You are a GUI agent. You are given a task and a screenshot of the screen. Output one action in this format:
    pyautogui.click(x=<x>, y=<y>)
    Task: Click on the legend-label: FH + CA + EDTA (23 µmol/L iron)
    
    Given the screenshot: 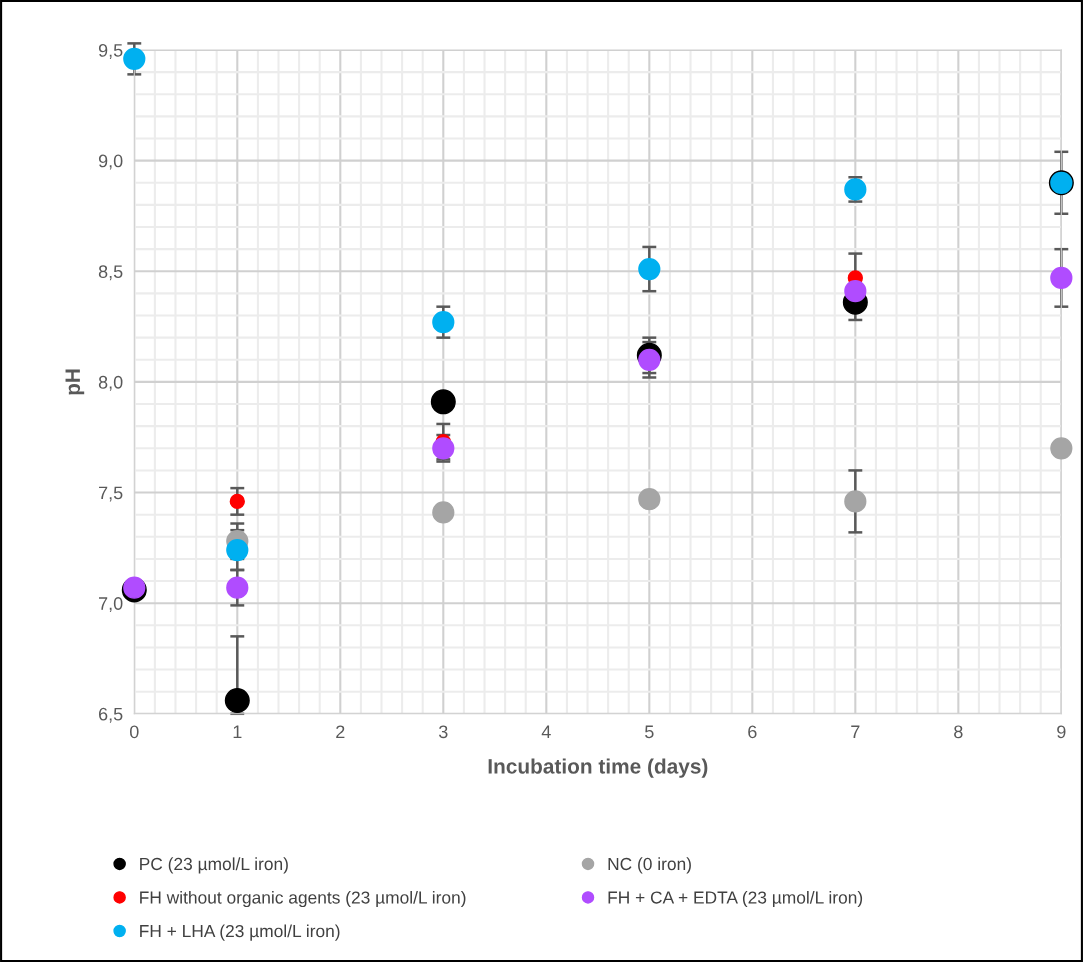 What is the action you would take?
    pyautogui.click(x=735, y=899)
    